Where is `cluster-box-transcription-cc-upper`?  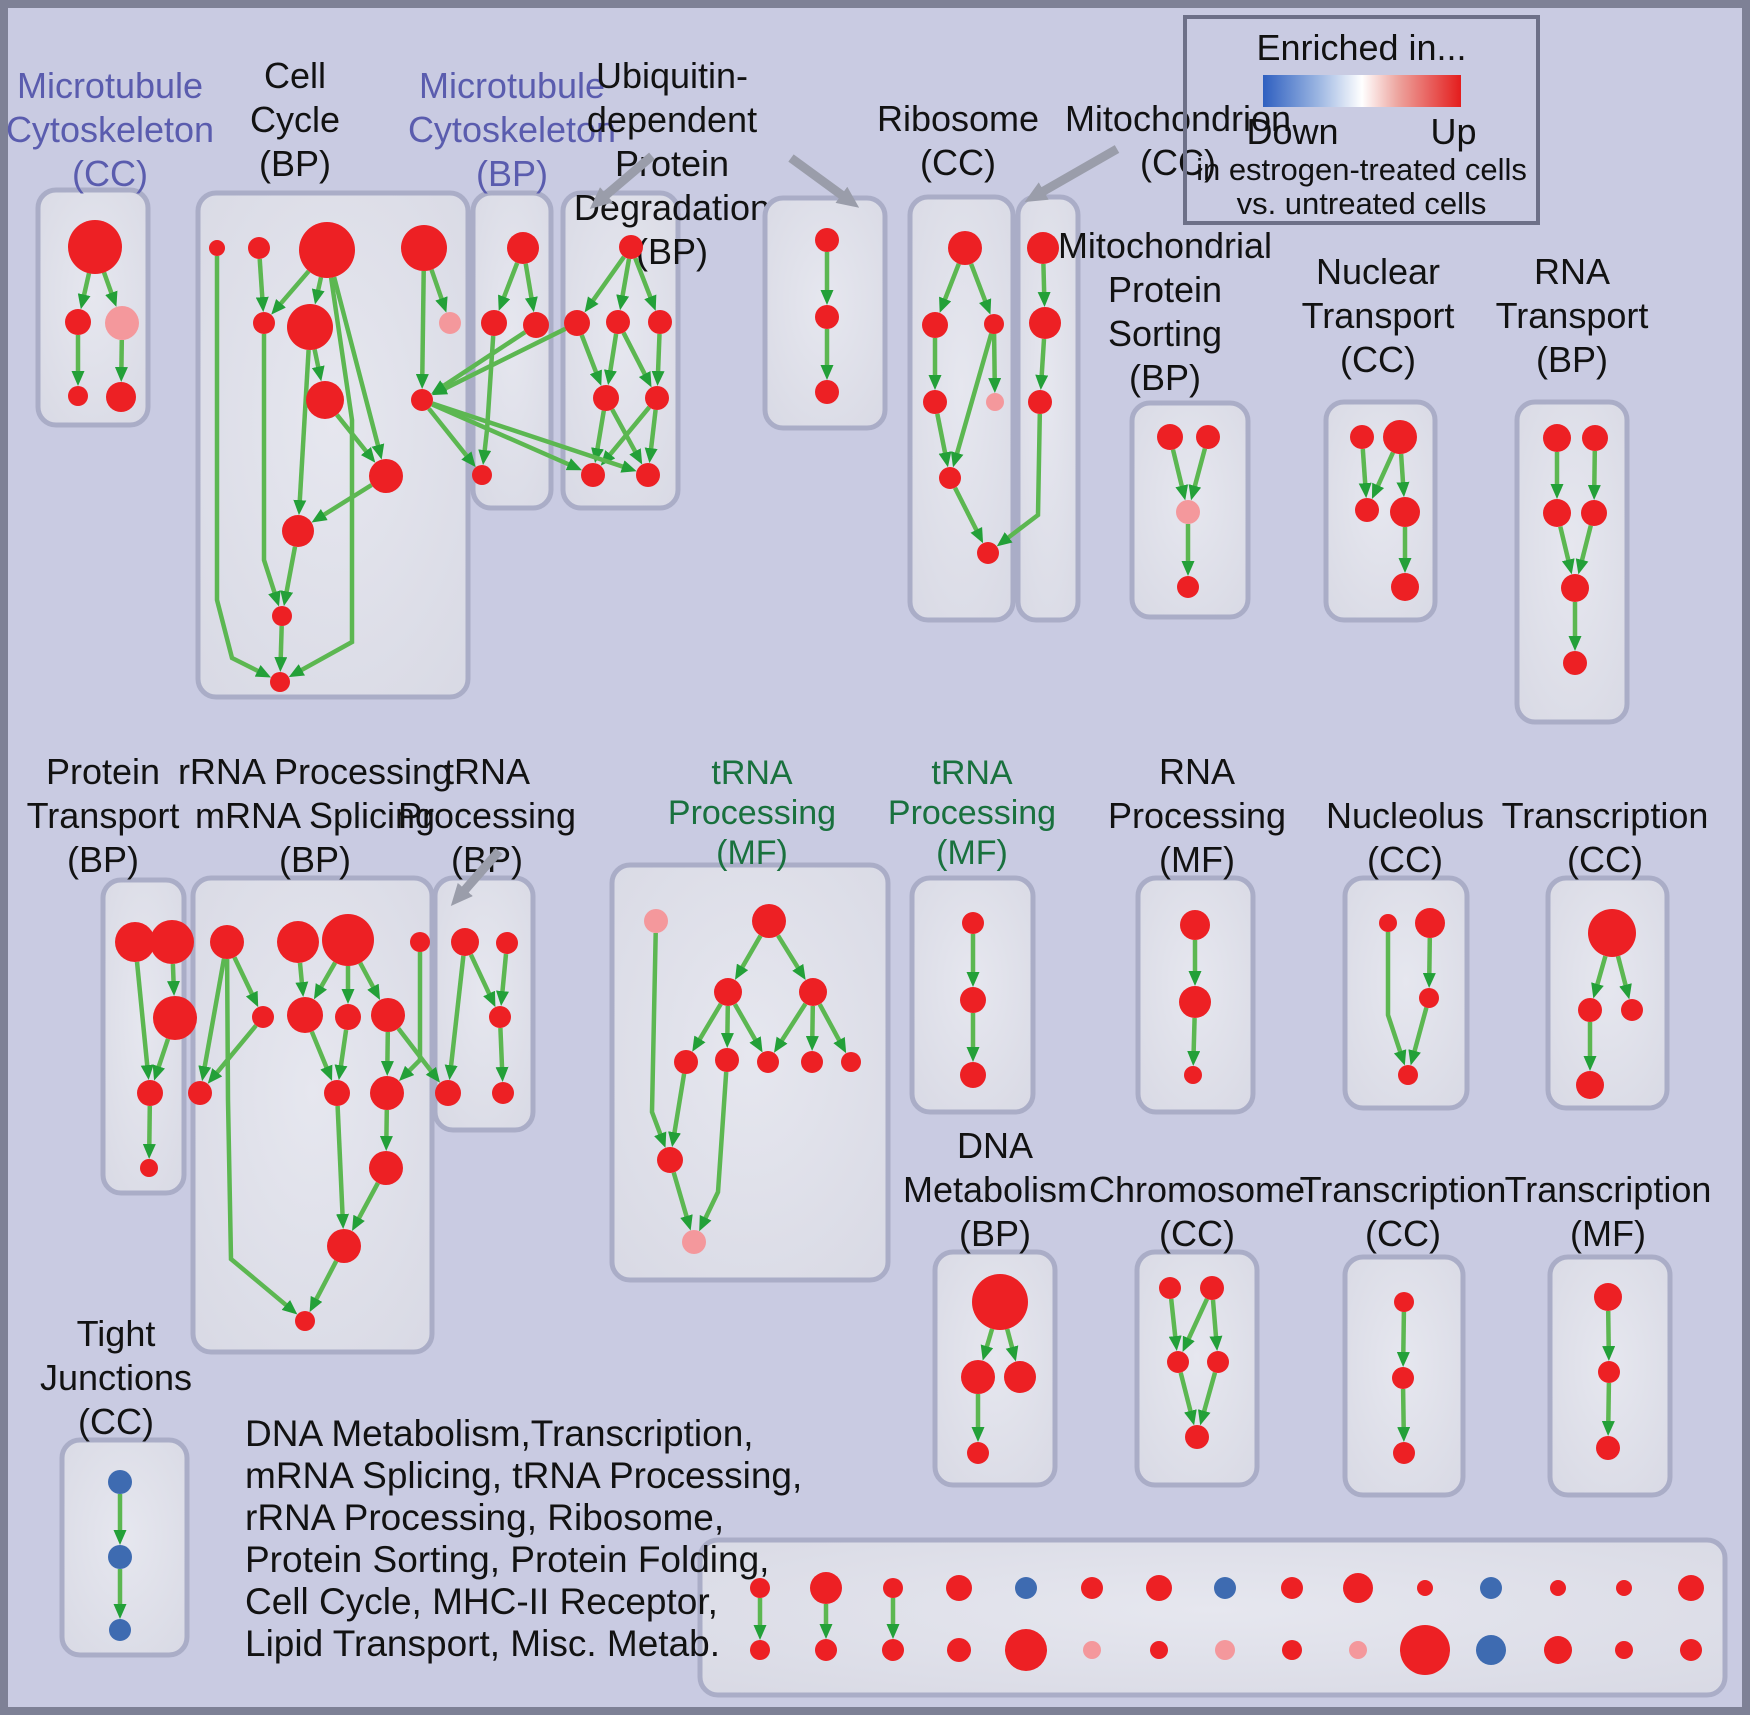
cluster-box-transcription-cc-upper is located at coordinates (1607, 993).